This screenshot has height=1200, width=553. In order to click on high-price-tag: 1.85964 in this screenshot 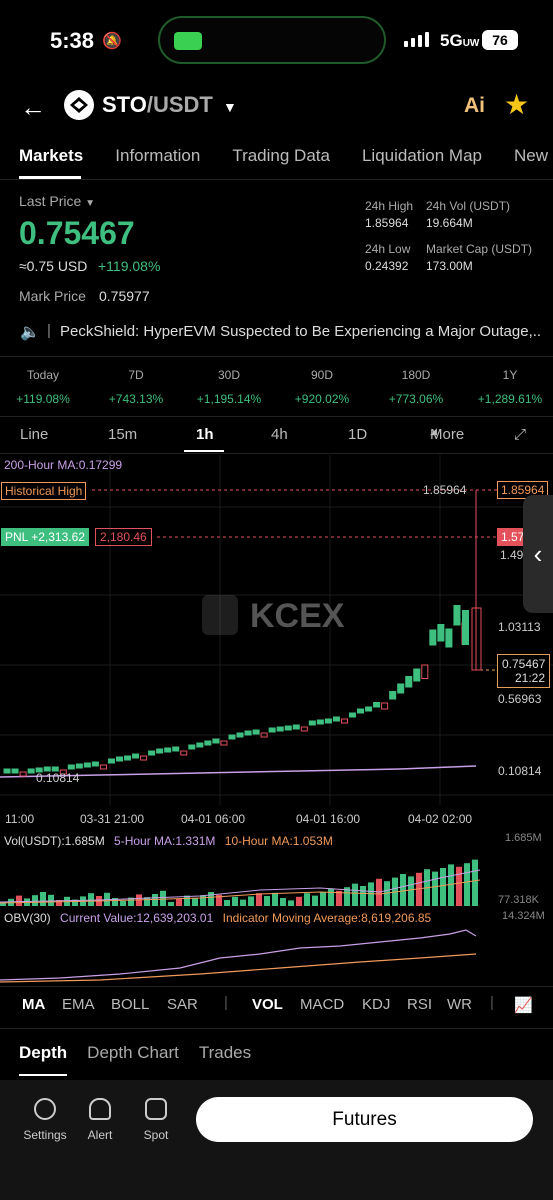, I will do `click(523, 490)`.